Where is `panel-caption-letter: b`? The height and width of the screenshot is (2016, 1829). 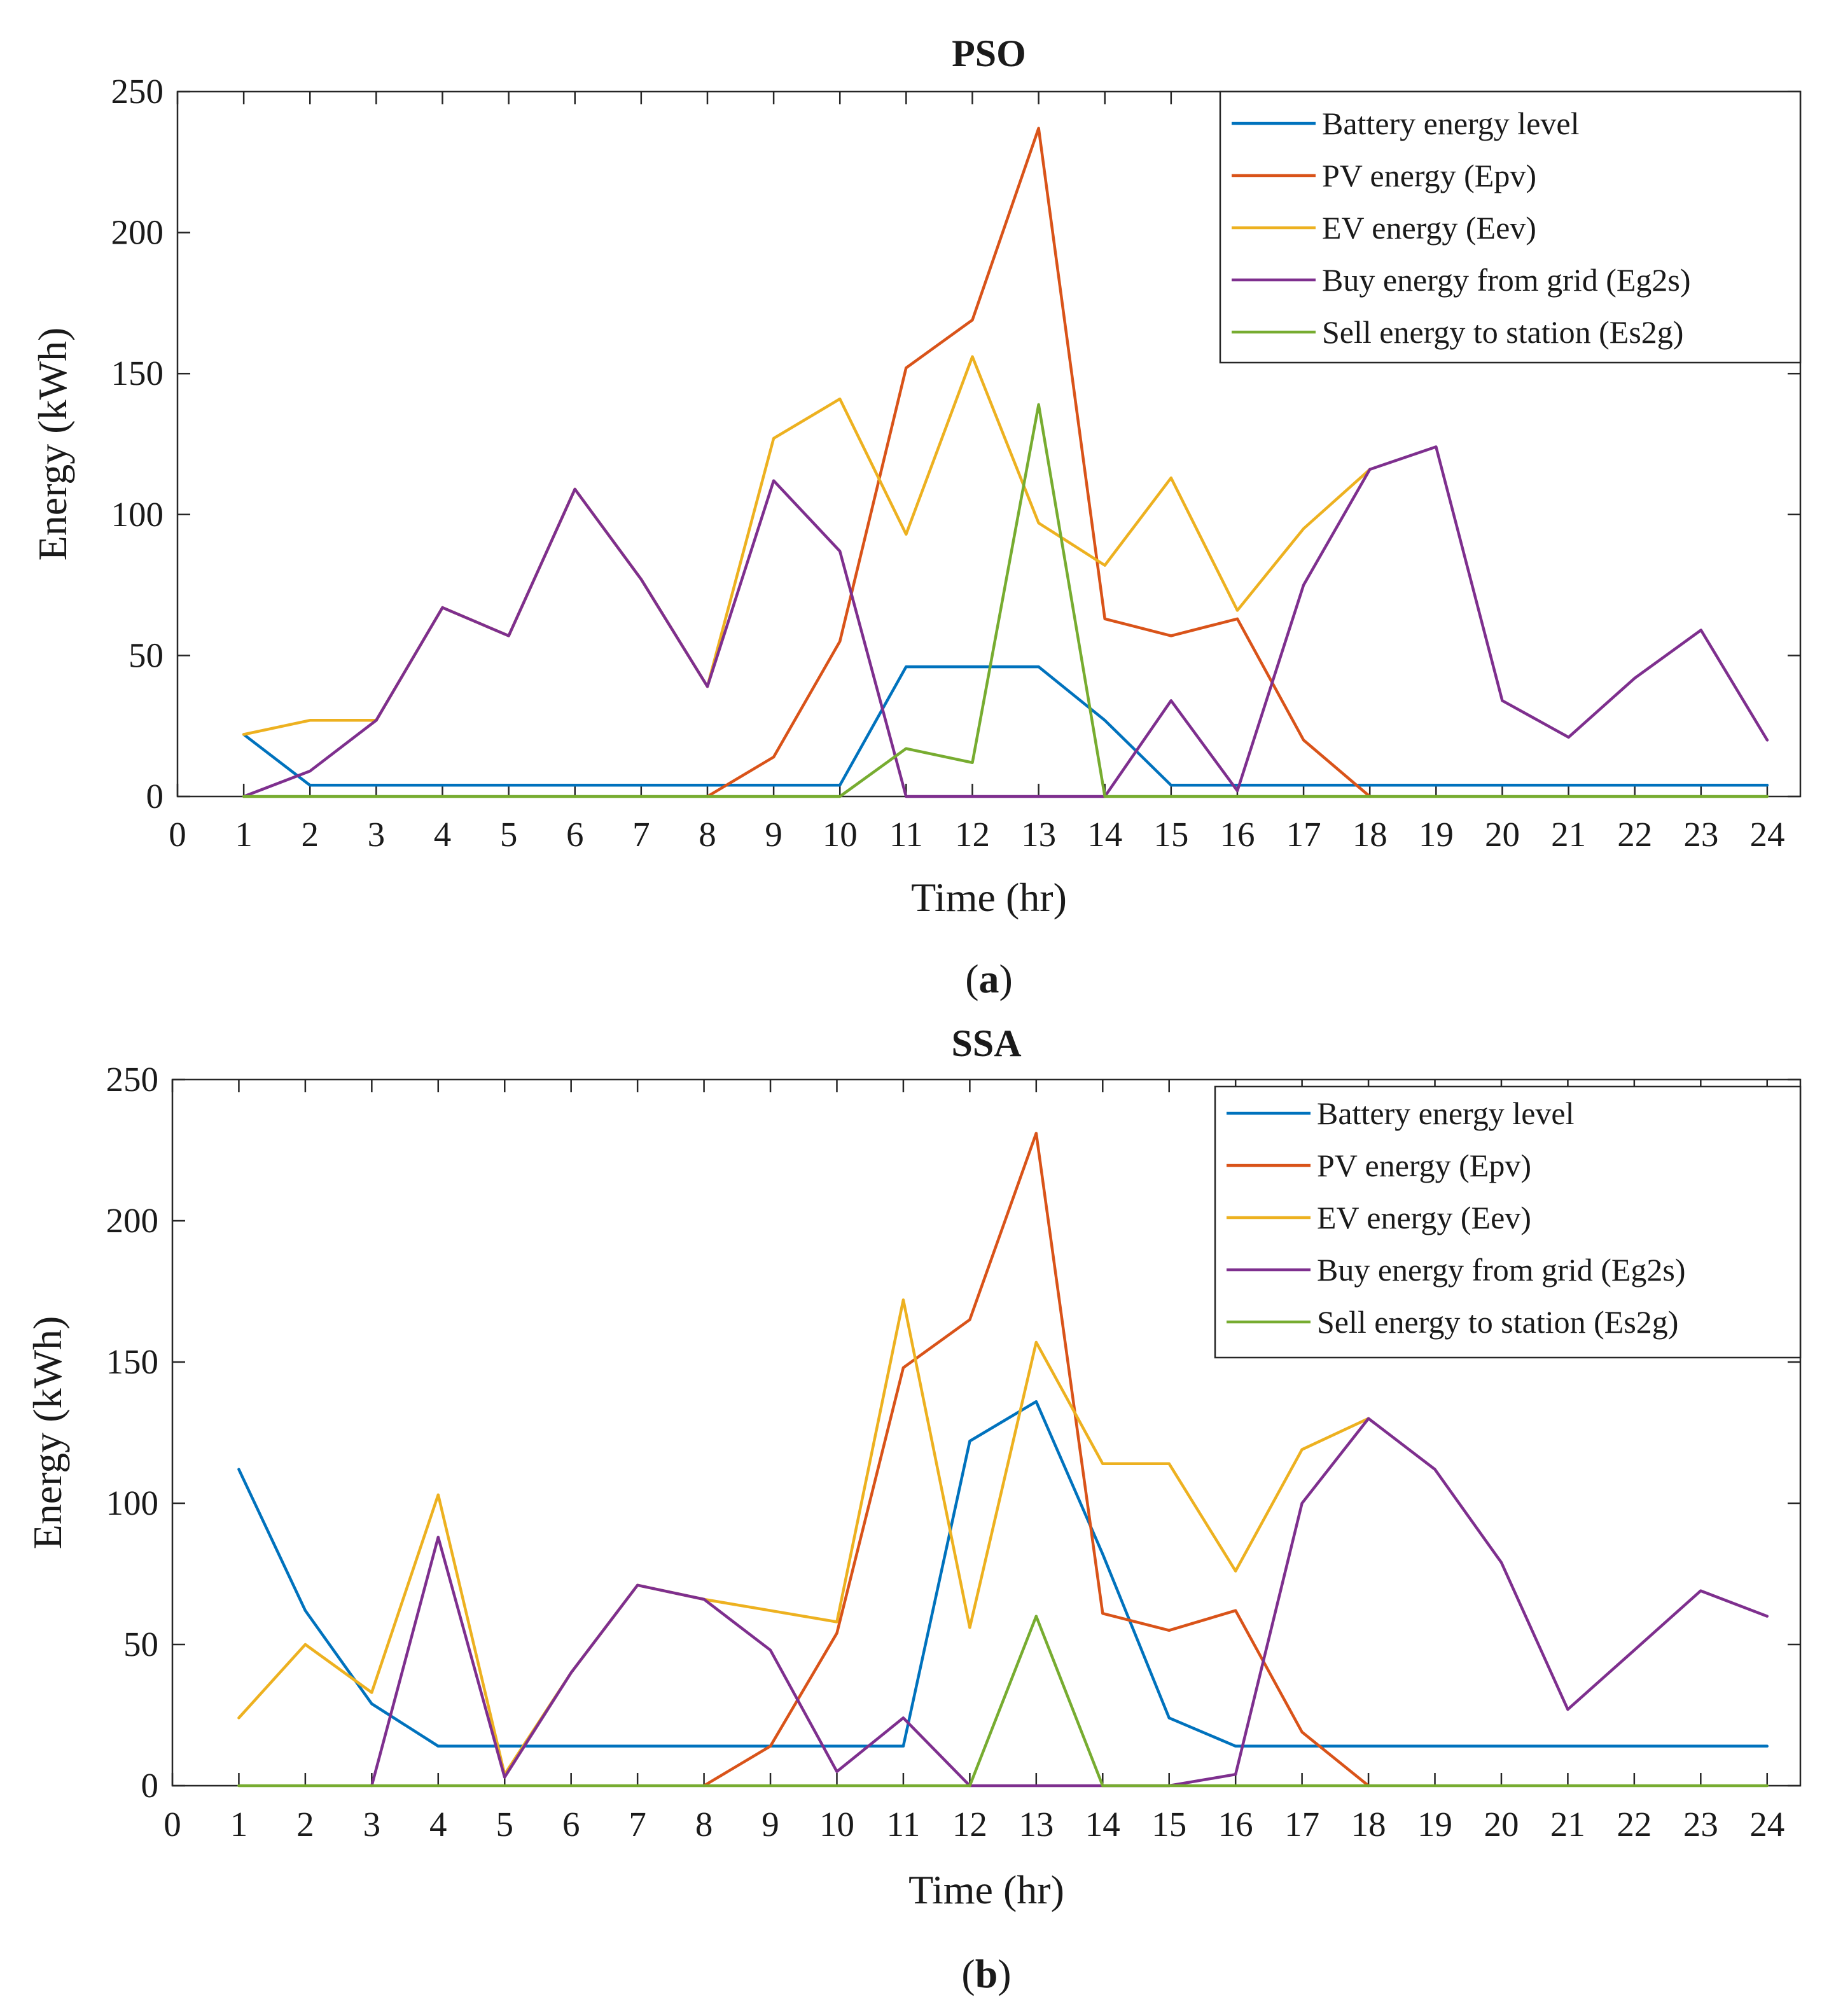 panel-caption-letter: b is located at coordinates (986, 1973).